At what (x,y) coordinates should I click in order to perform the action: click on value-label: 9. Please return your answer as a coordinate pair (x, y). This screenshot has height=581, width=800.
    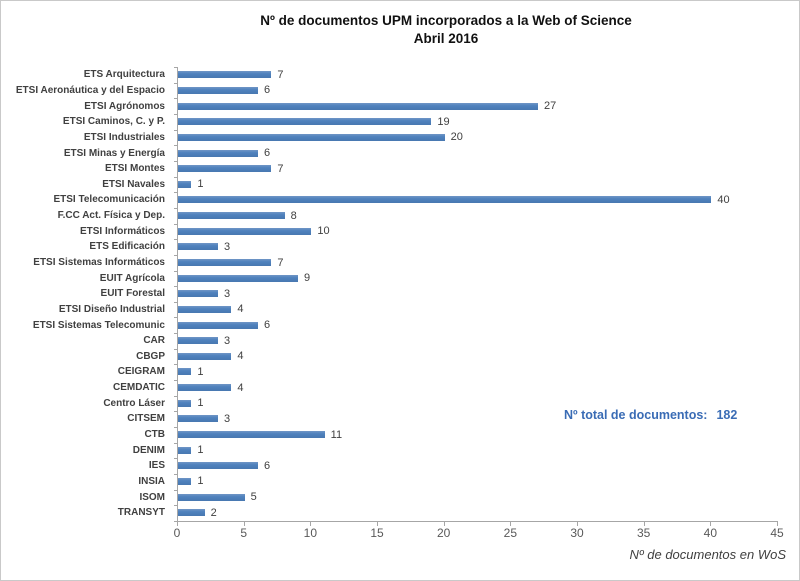
    Looking at the image, I should click on (307, 278).